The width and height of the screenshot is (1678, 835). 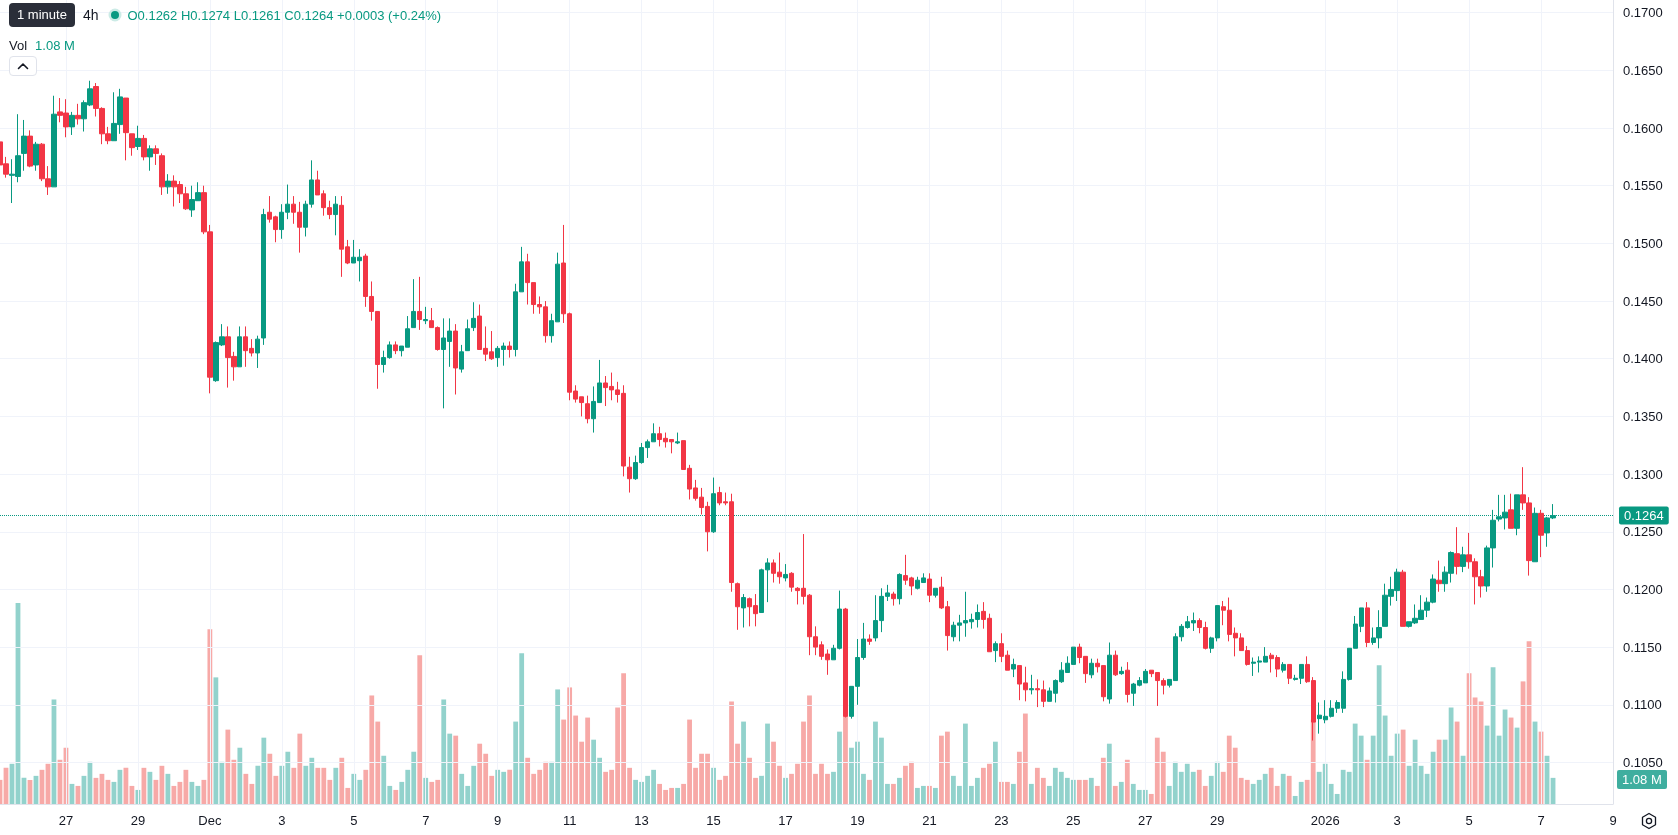 I want to click on x-tick-label: 19, so click(x=857, y=820).